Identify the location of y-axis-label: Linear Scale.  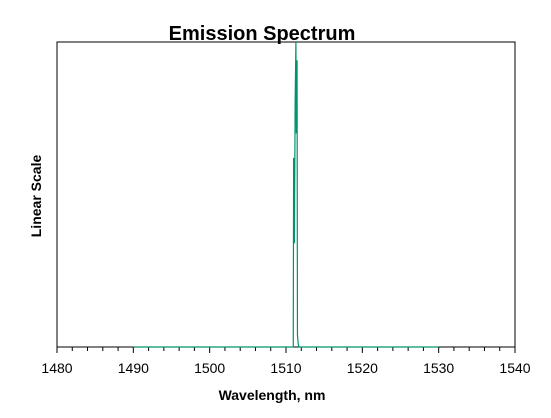
(36, 196).